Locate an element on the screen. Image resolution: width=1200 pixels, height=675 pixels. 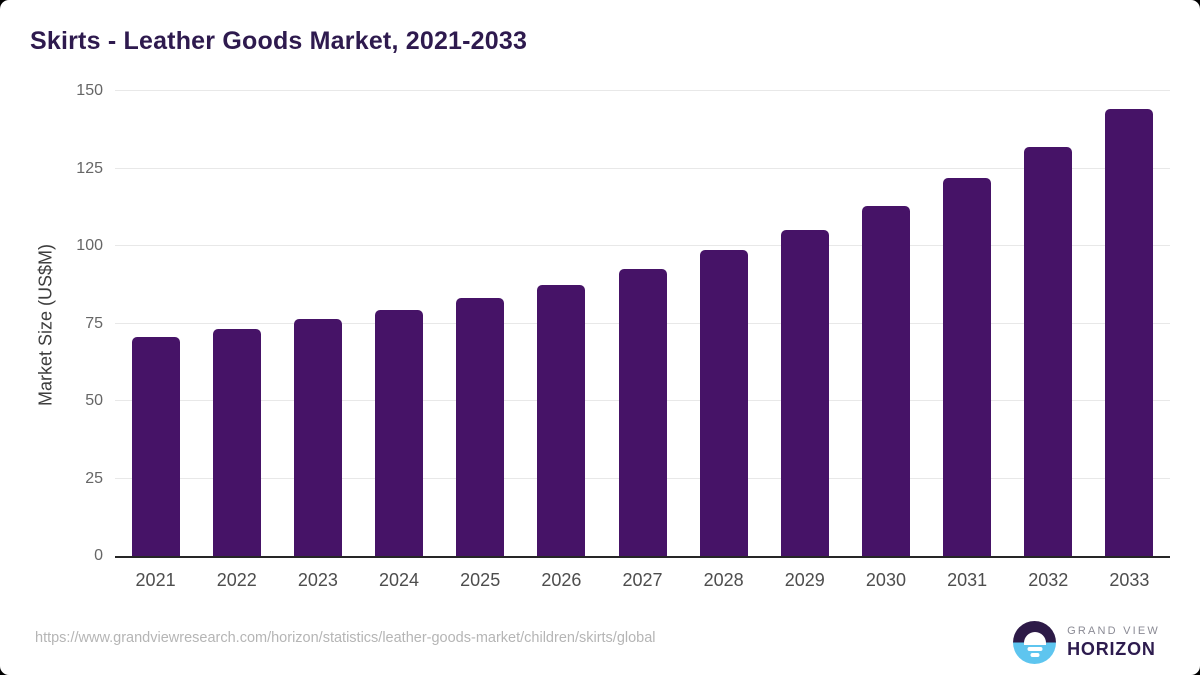
y-axis-title: Market Size (US$M) is located at coordinates (45, 325).